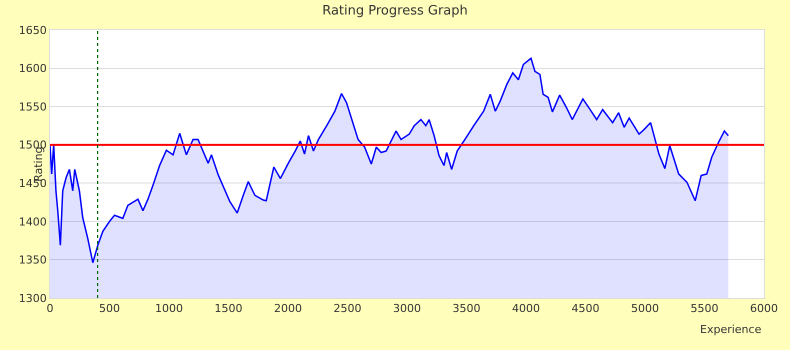  I want to click on x-tick-label: 3000, so click(407, 309).